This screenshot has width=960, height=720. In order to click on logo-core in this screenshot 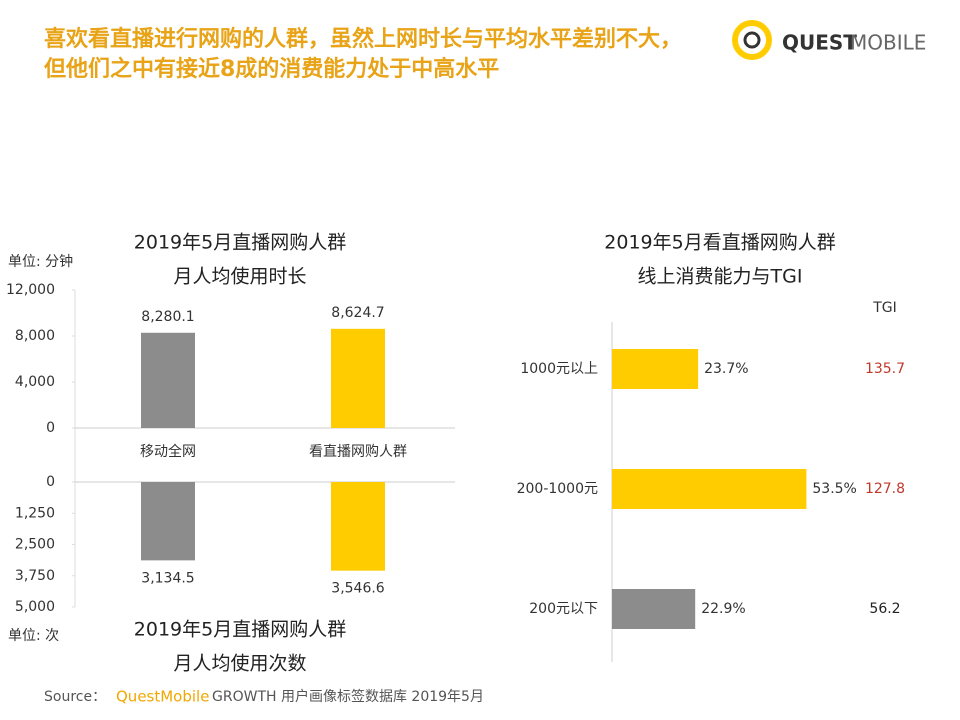, I will do `click(752, 40)`.